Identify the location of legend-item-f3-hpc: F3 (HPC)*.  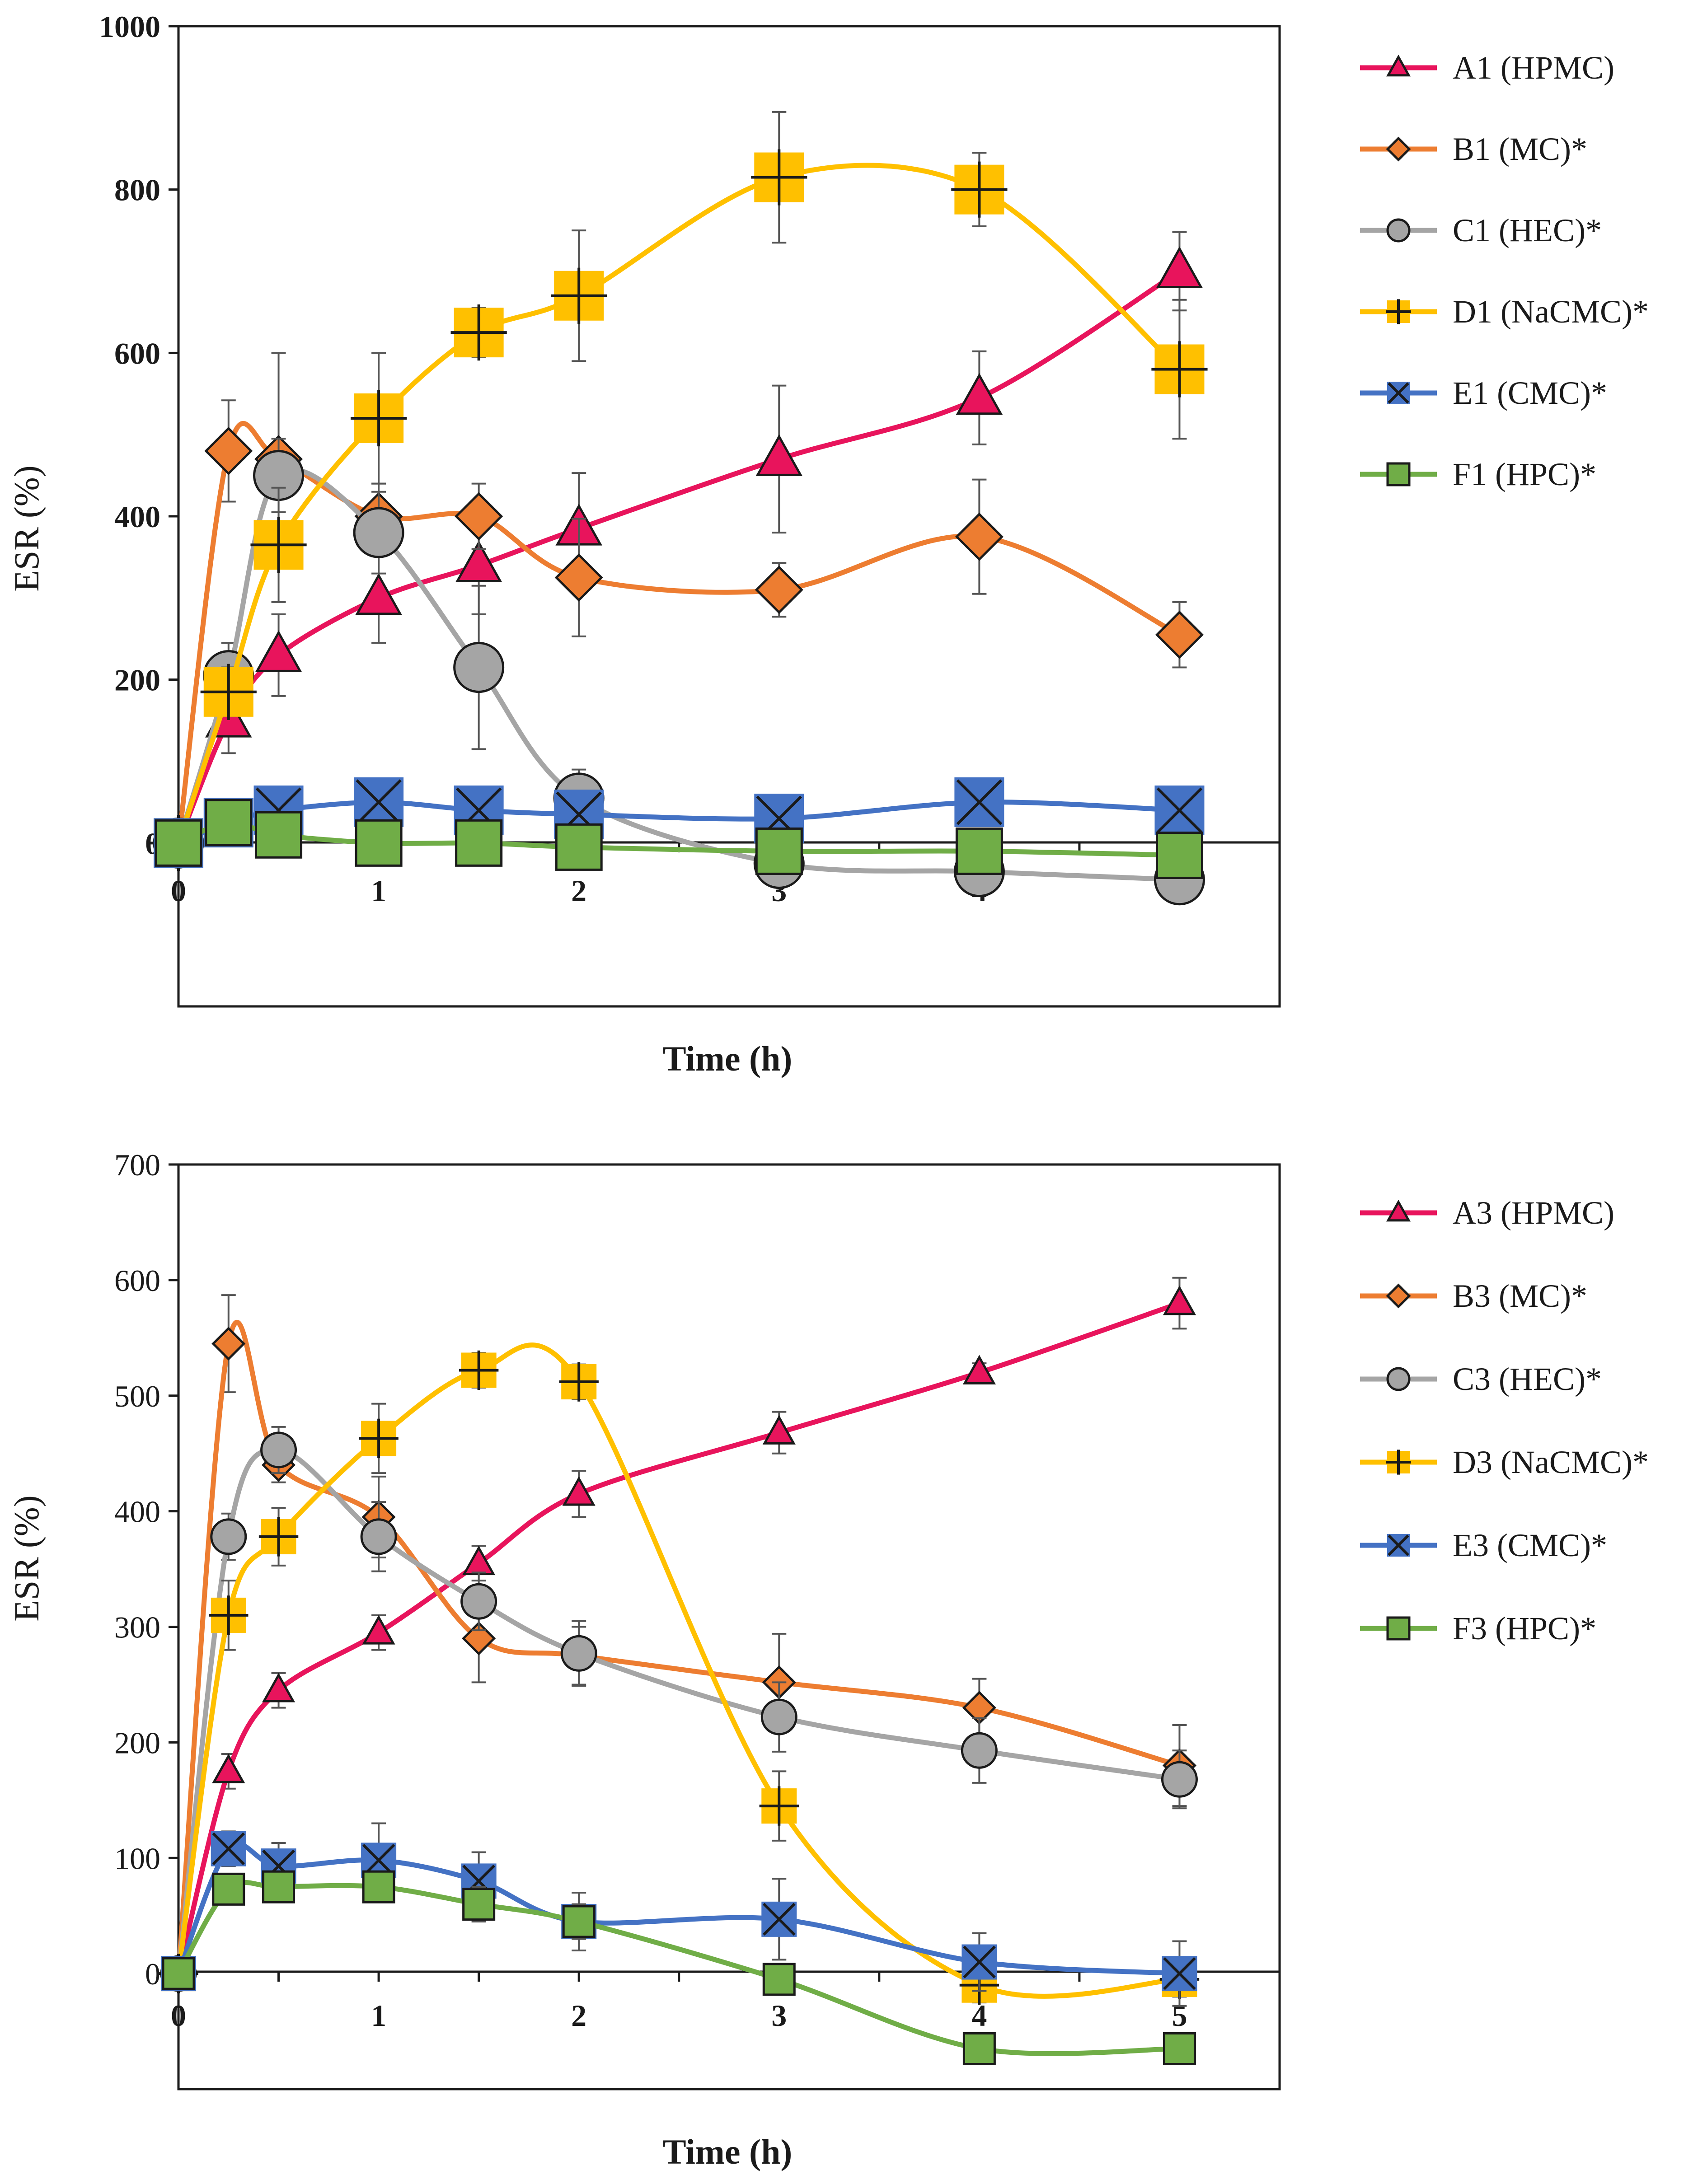
(1478, 1628).